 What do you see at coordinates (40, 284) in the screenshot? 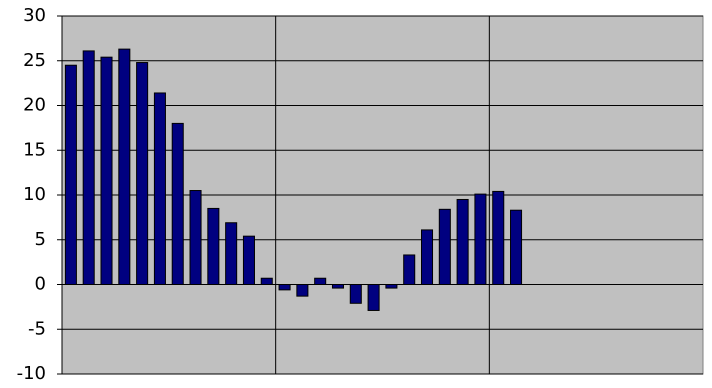
I see `y-tick-label: 0` at bounding box center [40, 284].